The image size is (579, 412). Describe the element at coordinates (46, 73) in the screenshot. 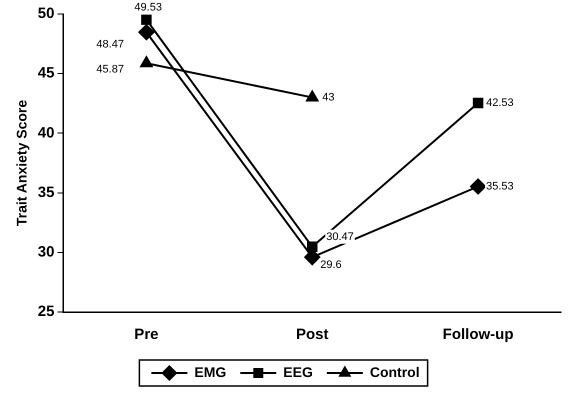

I see `y-tick-label: 45` at that location.